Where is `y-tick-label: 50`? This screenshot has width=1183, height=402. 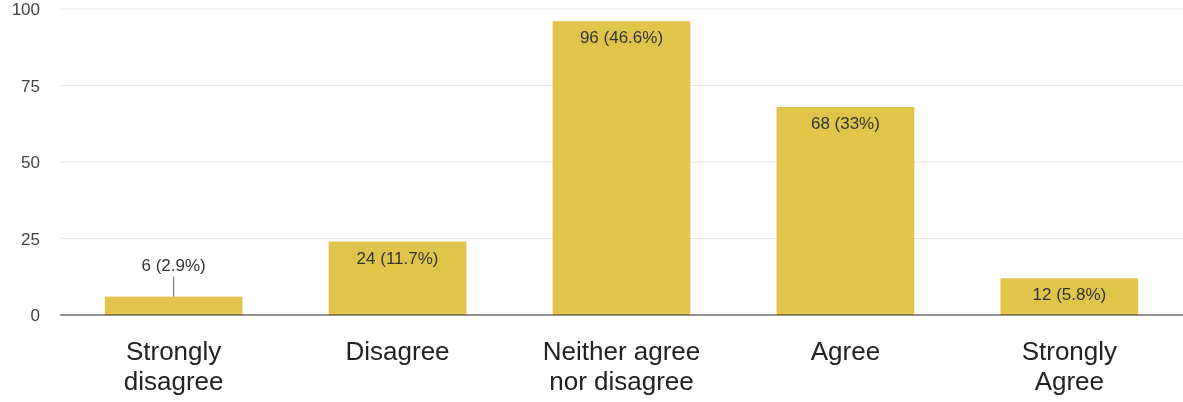
y-tick-label: 50 is located at coordinates (30, 162).